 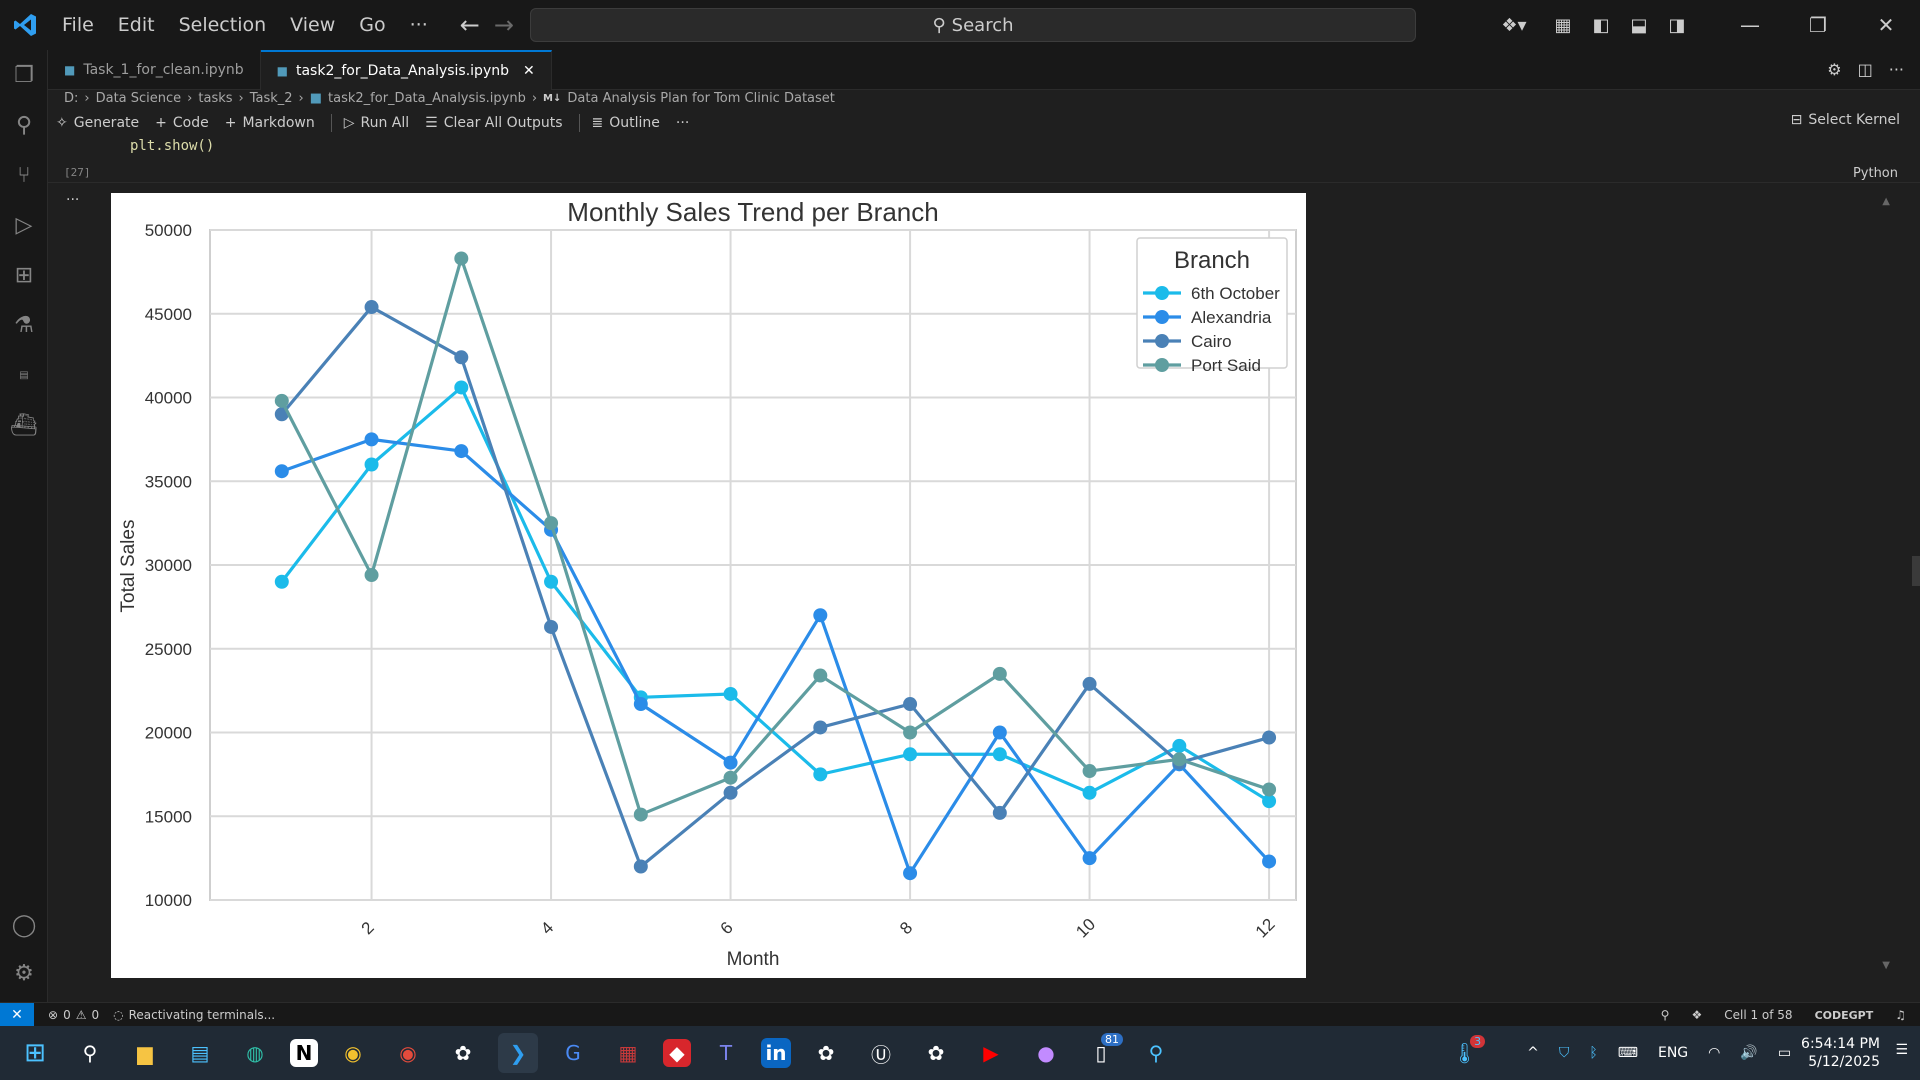 I want to click on copilot-icon: ❖▾, so click(x=1514, y=25).